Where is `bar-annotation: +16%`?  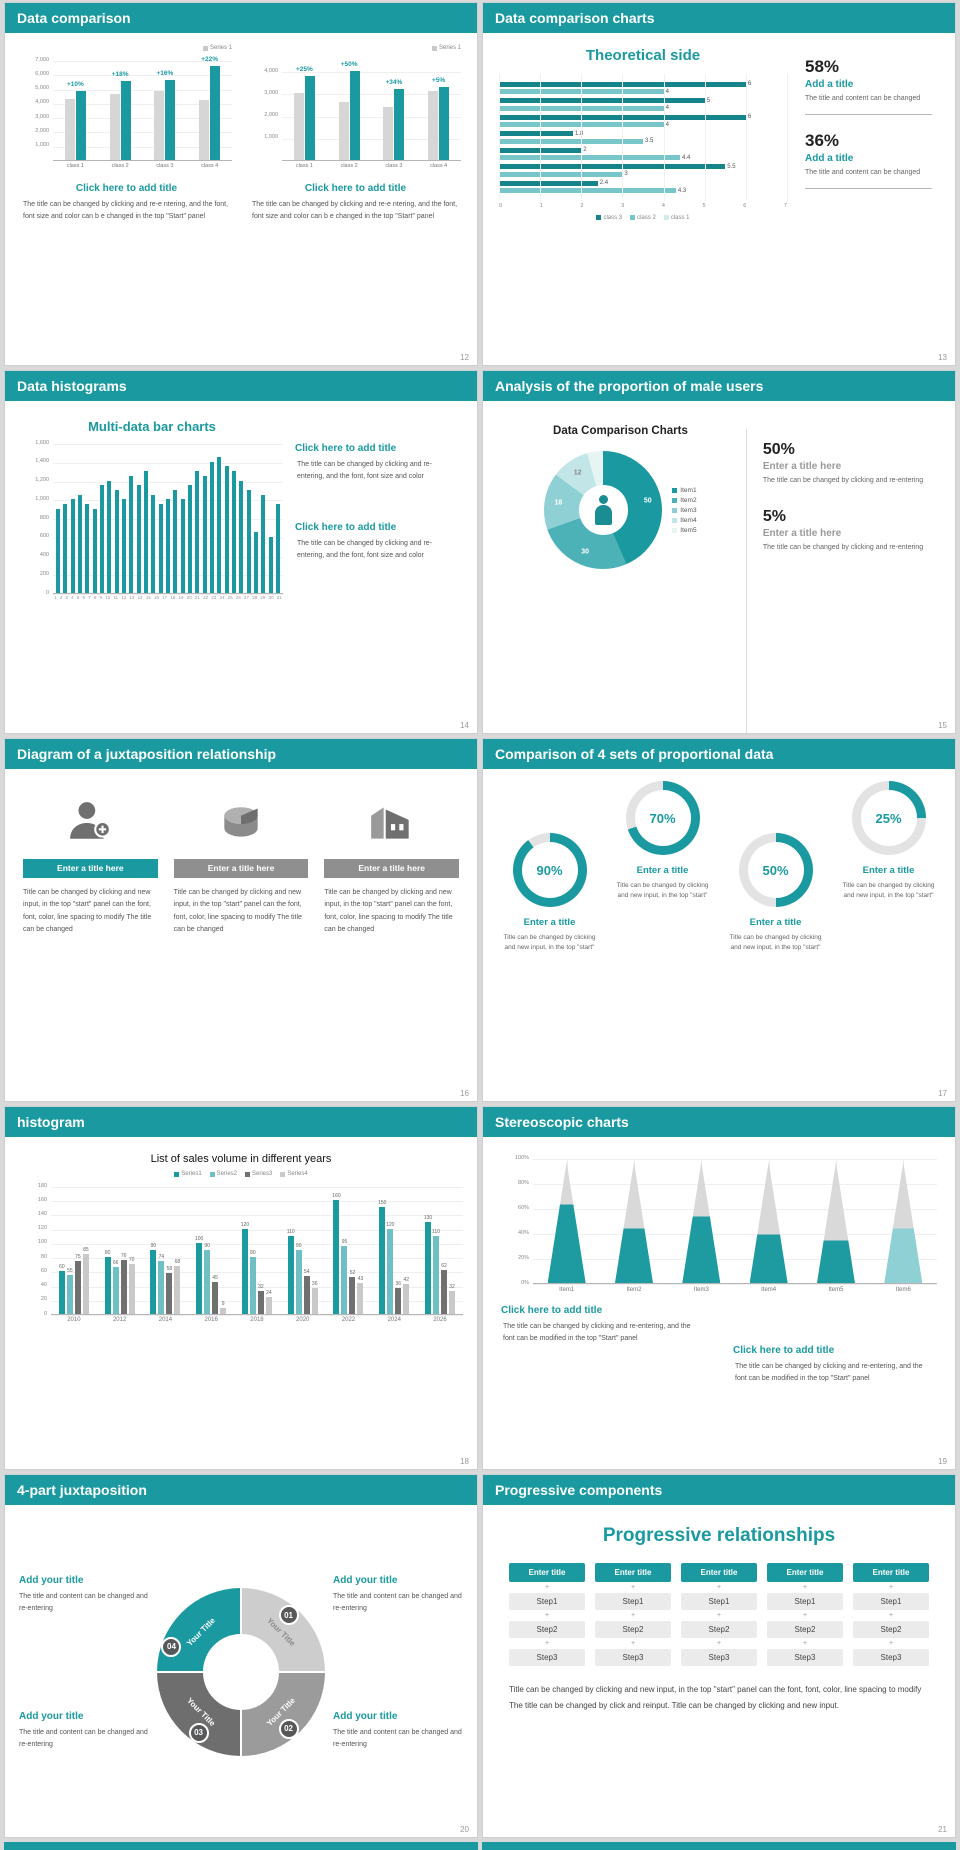 bar-annotation: +16% is located at coordinates (165, 73).